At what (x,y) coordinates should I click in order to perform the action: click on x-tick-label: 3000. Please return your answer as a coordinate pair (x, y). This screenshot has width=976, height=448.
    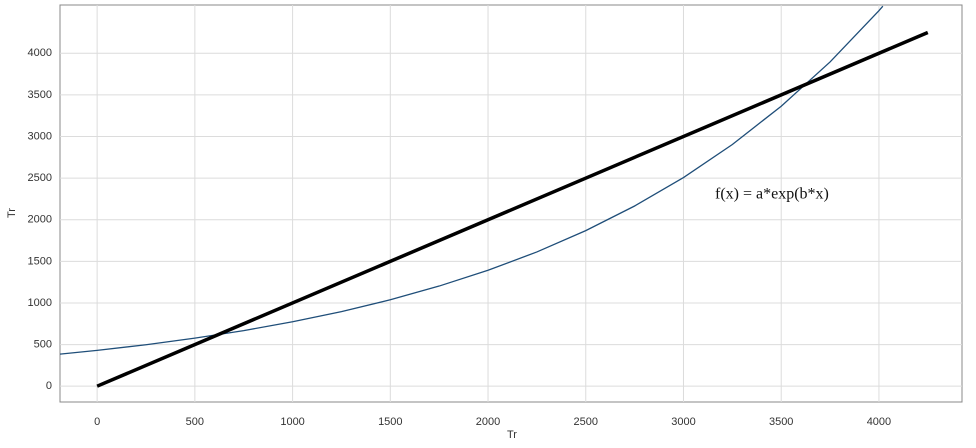
    Looking at the image, I should click on (683, 422).